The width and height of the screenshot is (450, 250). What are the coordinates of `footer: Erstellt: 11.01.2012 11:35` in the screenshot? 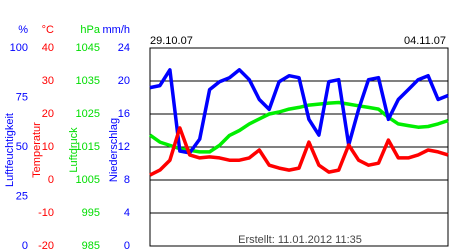 It's located at (300, 240).